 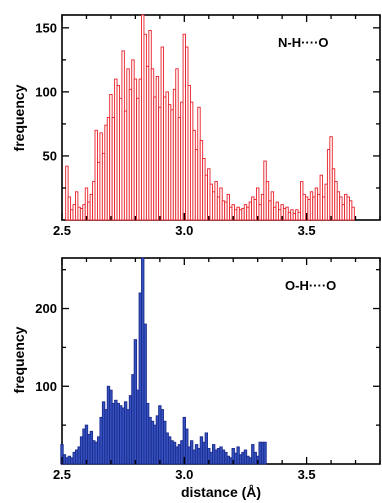 I want to click on bond-annotation: O-H····O, so click(x=310, y=285).